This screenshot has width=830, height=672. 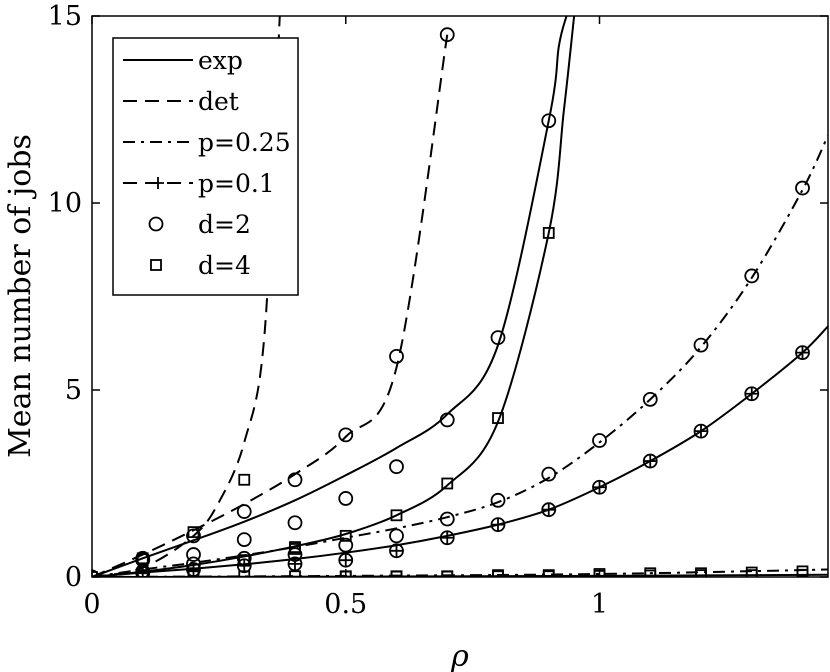 What do you see at coordinates (218, 101) in the screenshot?
I see `legend-label: det` at bounding box center [218, 101].